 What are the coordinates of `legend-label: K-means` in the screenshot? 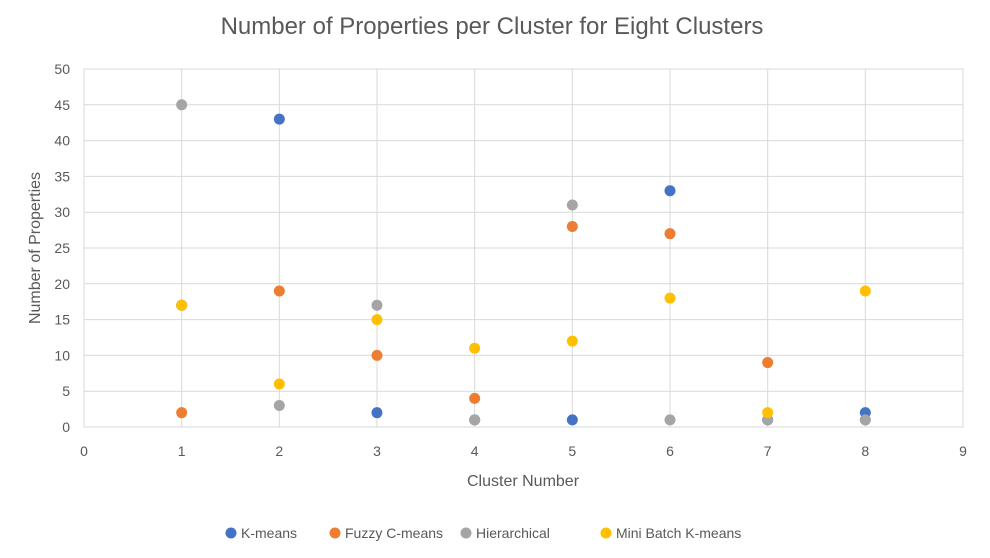 It's located at (269, 533).